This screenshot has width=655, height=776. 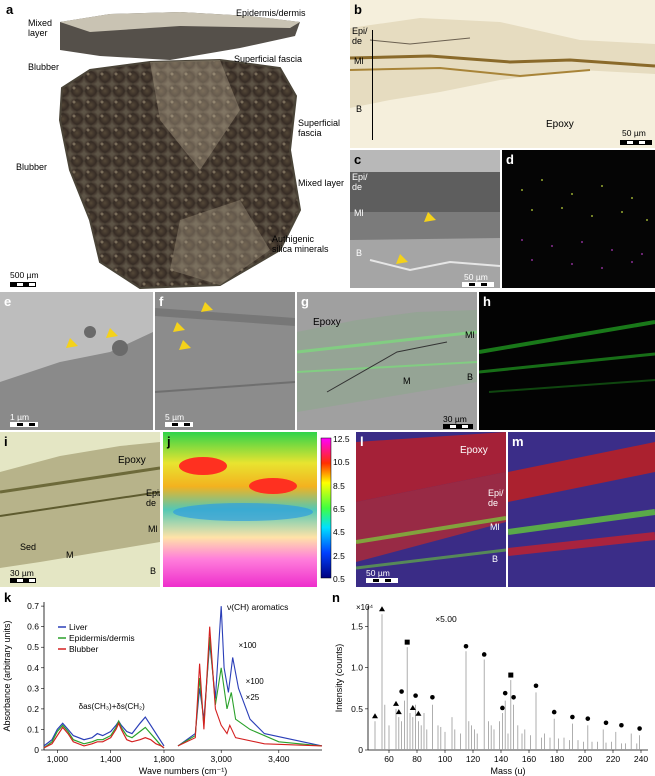 I want to click on panel-j: j 12.5 10.5 8.5 6.5 4.5 2.5 0.5, so click(x=258, y=509).